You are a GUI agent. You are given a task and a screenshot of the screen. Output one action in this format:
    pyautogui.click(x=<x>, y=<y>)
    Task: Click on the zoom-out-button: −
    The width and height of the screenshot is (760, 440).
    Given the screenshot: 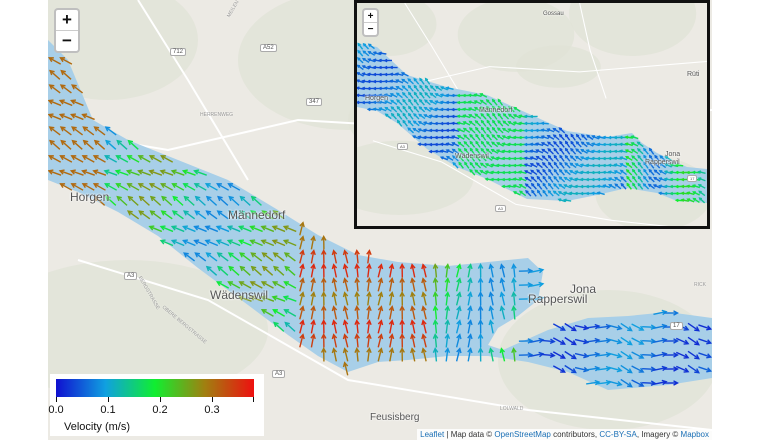 What is the action you would take?
    pyautogui.click(x=67, y=40)
    